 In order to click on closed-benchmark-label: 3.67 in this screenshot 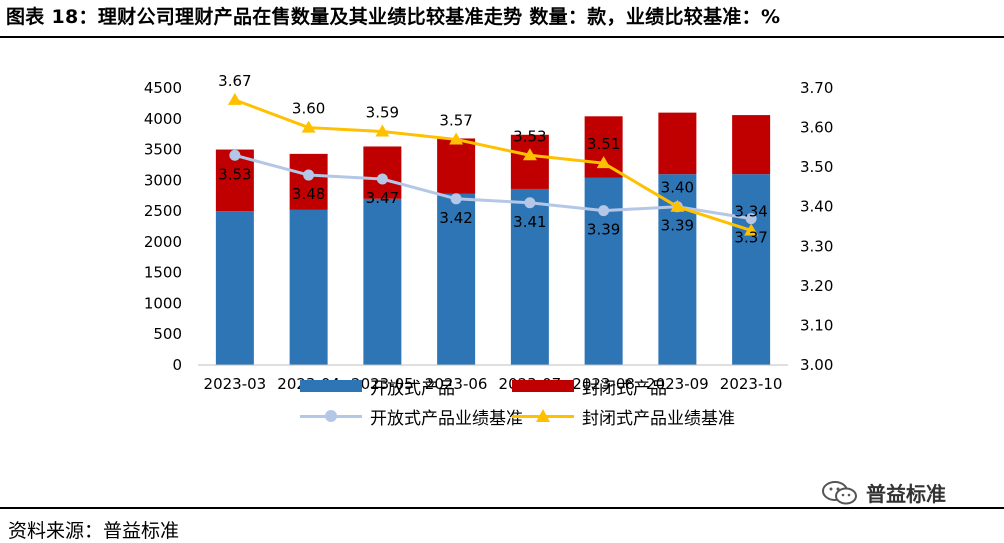, I will do `click(234, 81)`.